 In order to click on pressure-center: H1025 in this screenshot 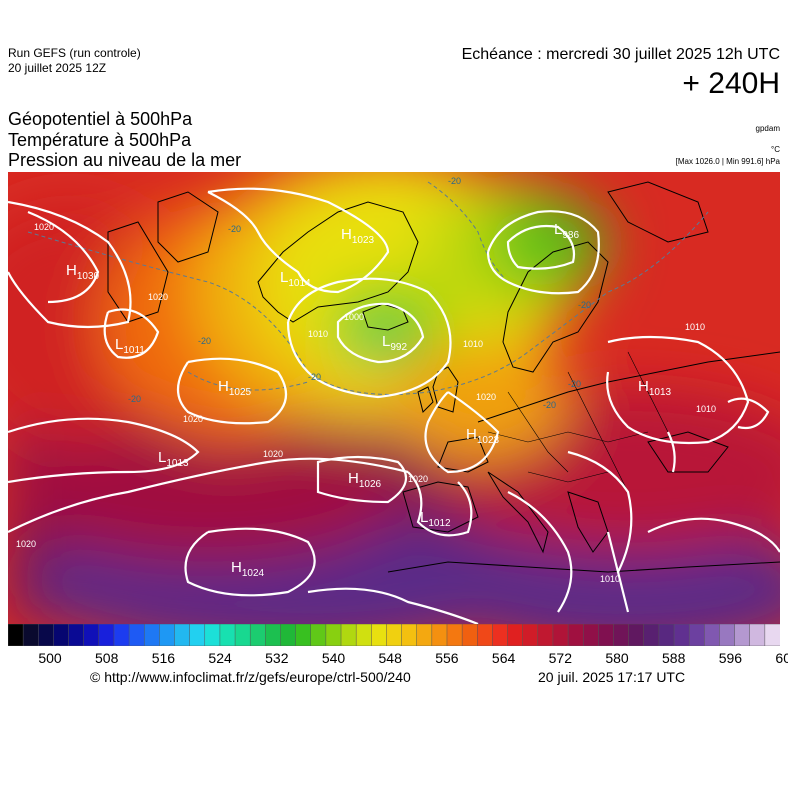, I will do `click(235, 388)`.